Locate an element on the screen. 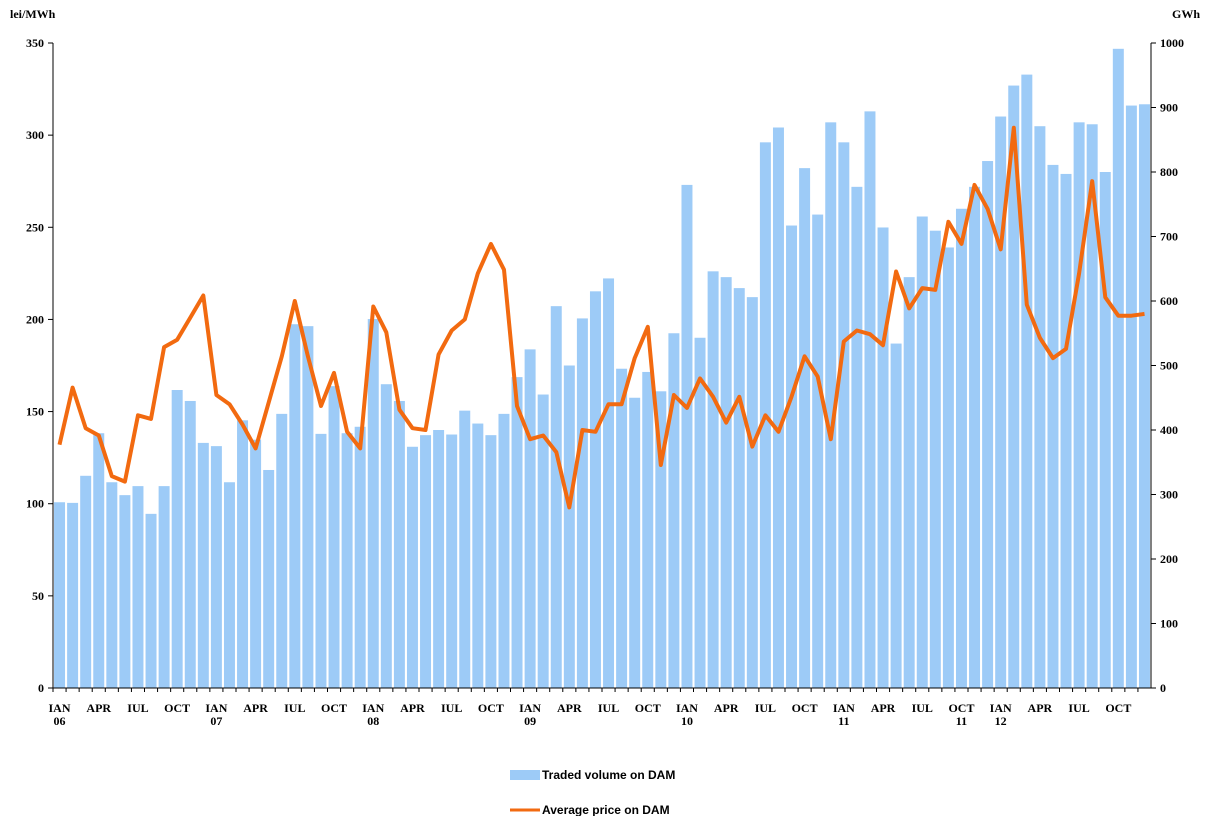  x-tick-label: OCT 11 is located at coordinates (961, 714).